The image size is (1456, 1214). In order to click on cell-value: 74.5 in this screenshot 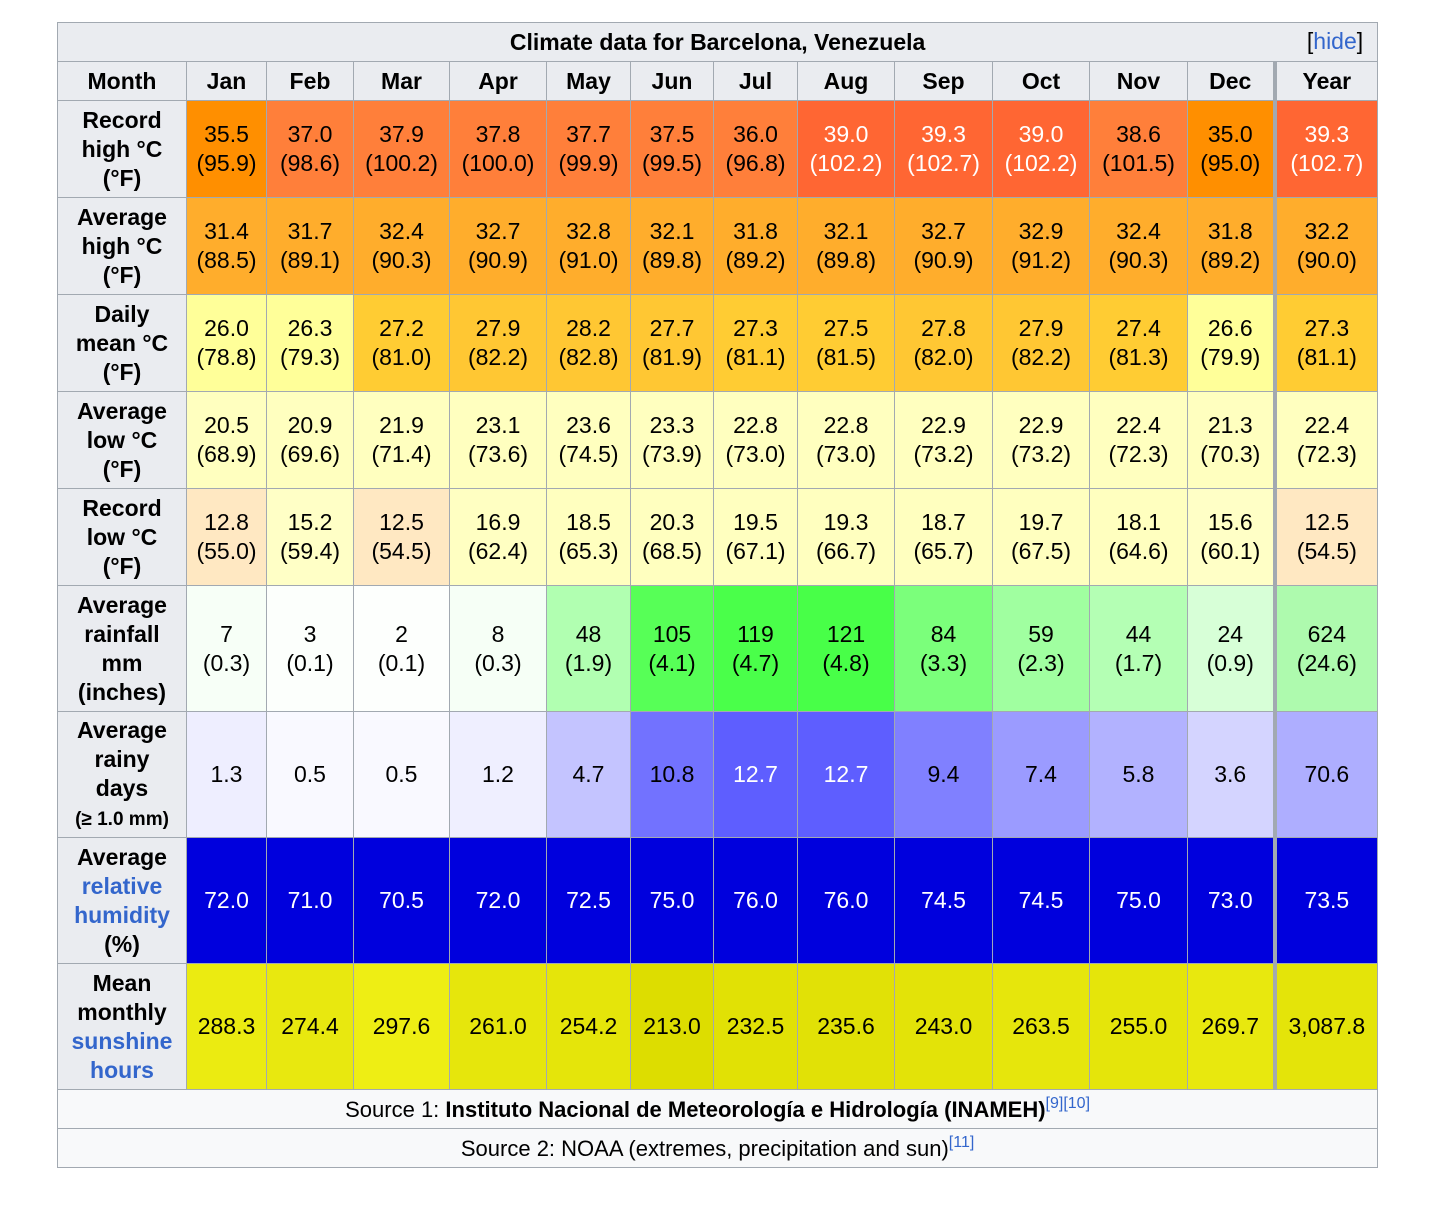, I will do `click(943, 900)`.